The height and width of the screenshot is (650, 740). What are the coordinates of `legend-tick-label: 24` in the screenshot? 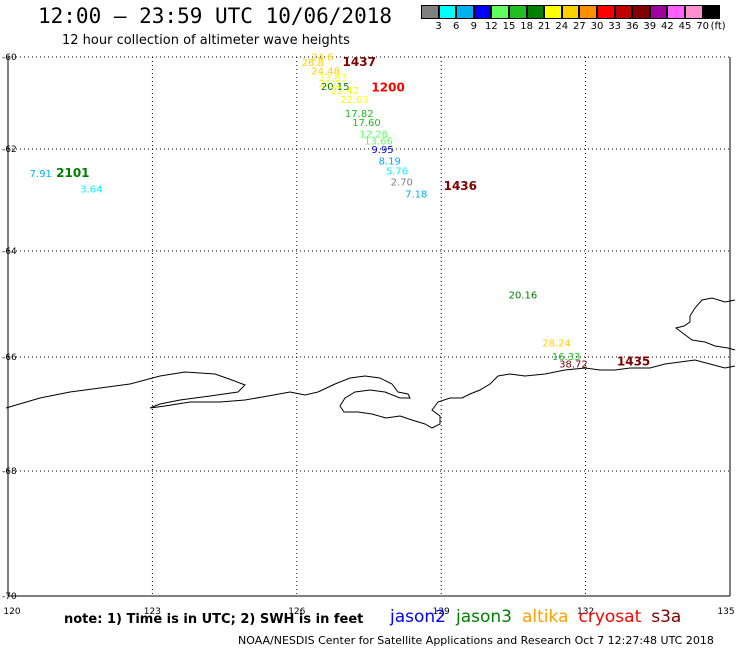 It's located at (562, 26).